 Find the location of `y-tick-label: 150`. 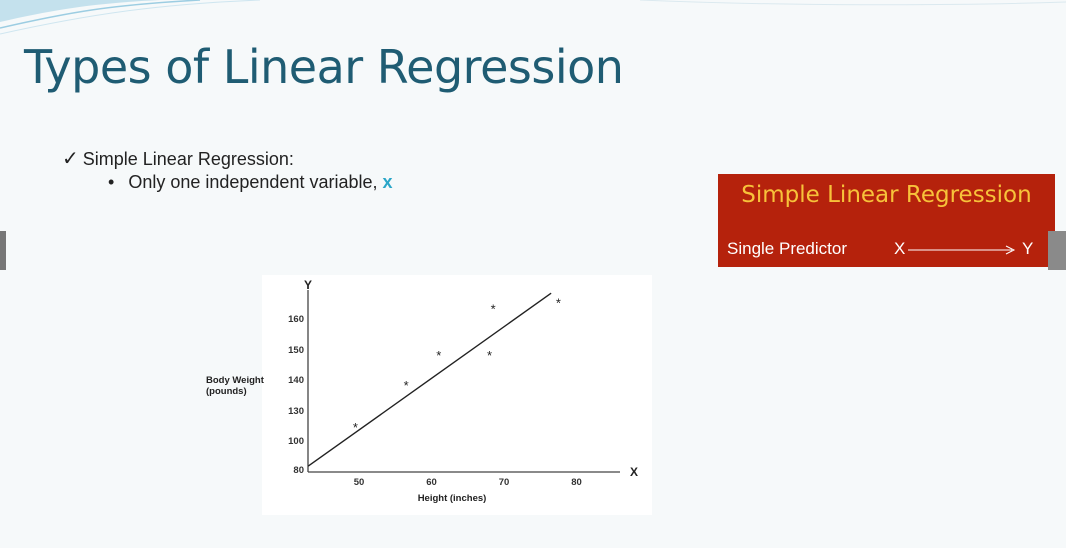

y-tick-label: 150 is located at coordinates (296, 350).